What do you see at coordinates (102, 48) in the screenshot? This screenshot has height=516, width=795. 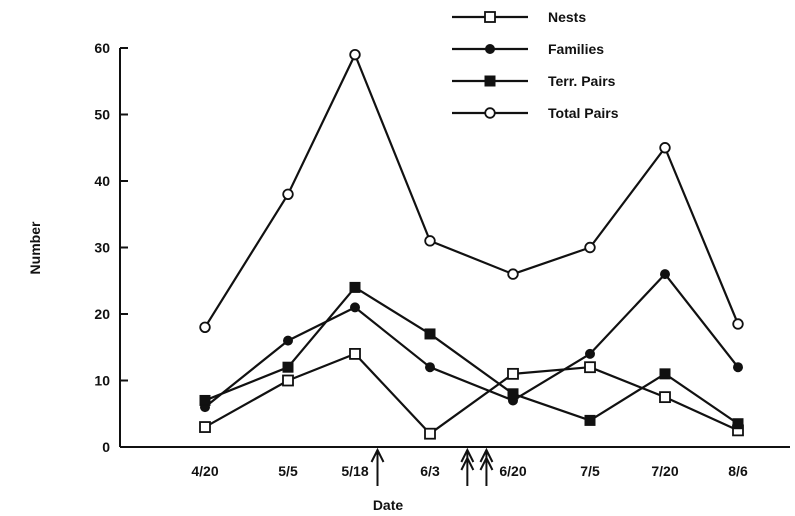 I see `y-tick-label: 60` at bounding box center [102, 48].